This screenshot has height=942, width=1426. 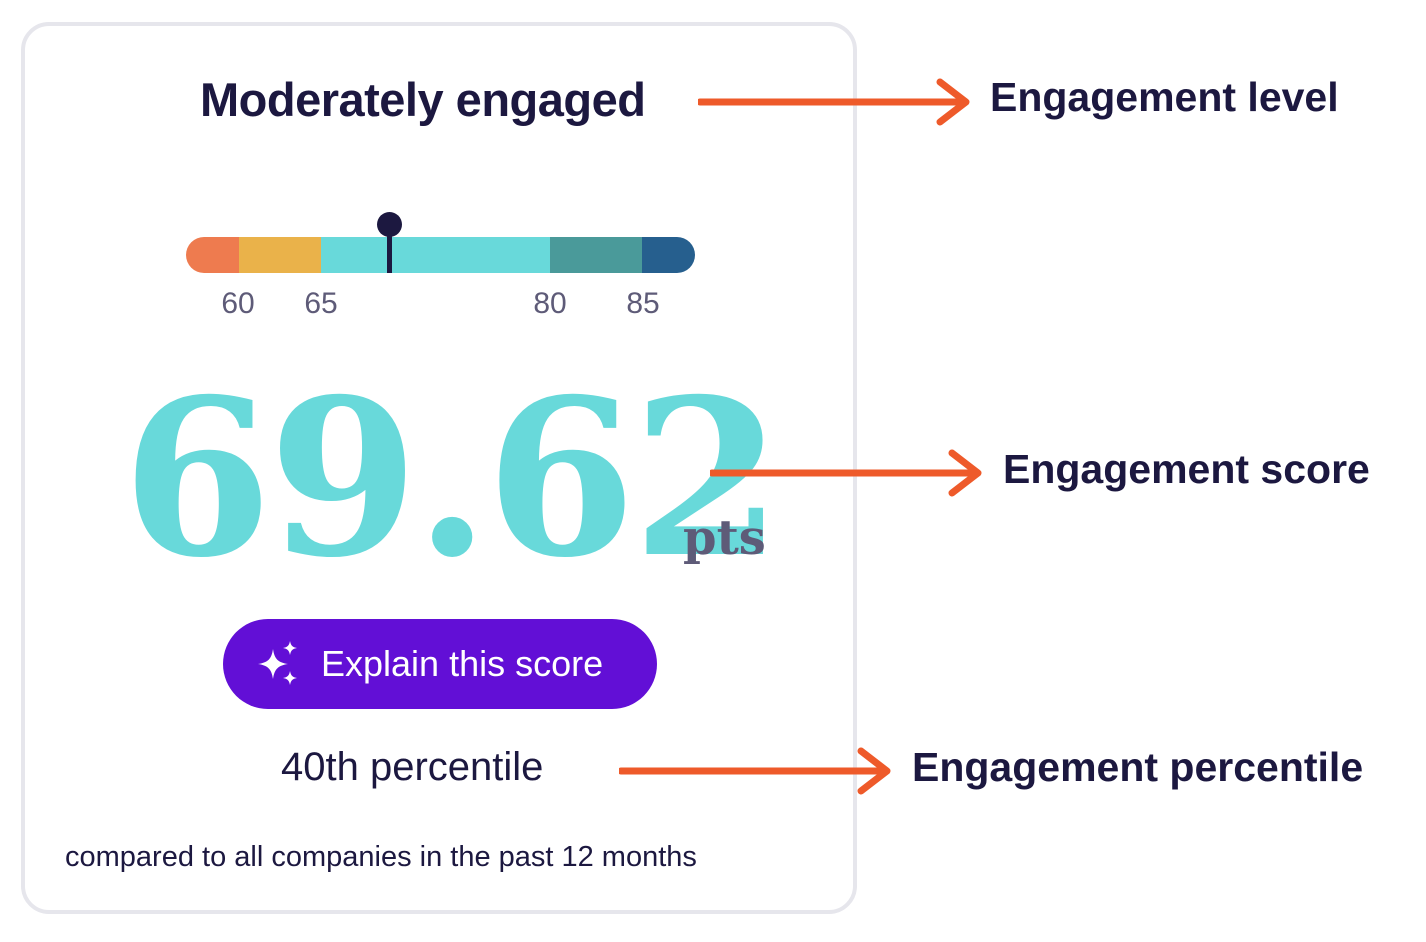 I want to click on engagement-scale-bar, so click(x=440, y=255).